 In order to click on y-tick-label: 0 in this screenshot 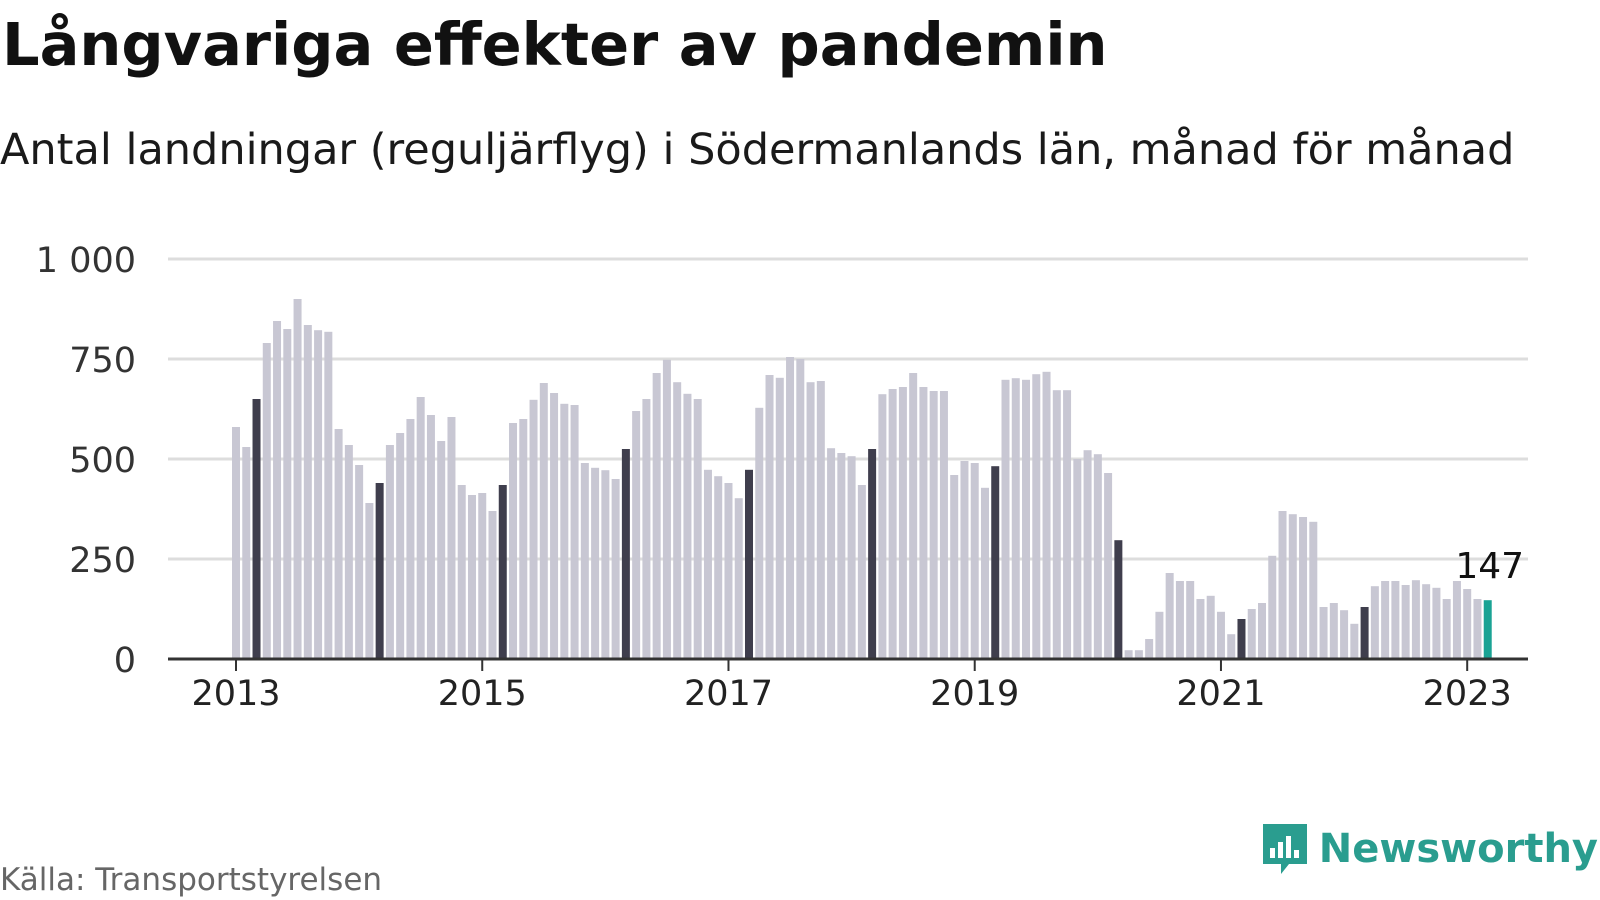, I will do `click(125, 661)`.